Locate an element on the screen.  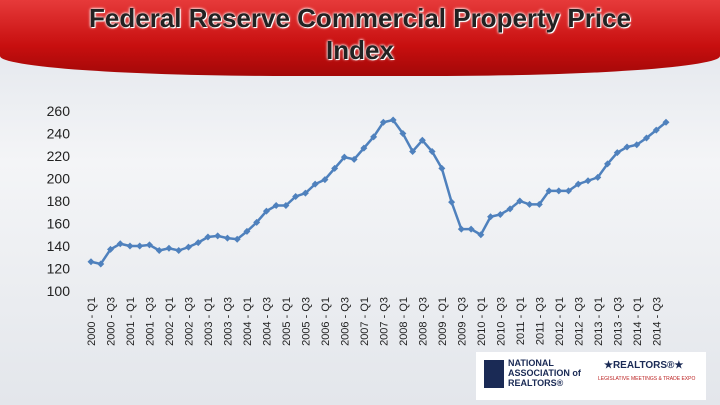
nar-logo: NATIONAL ASSOCIATION of REALTORS® is located at coordinates (544, 373).